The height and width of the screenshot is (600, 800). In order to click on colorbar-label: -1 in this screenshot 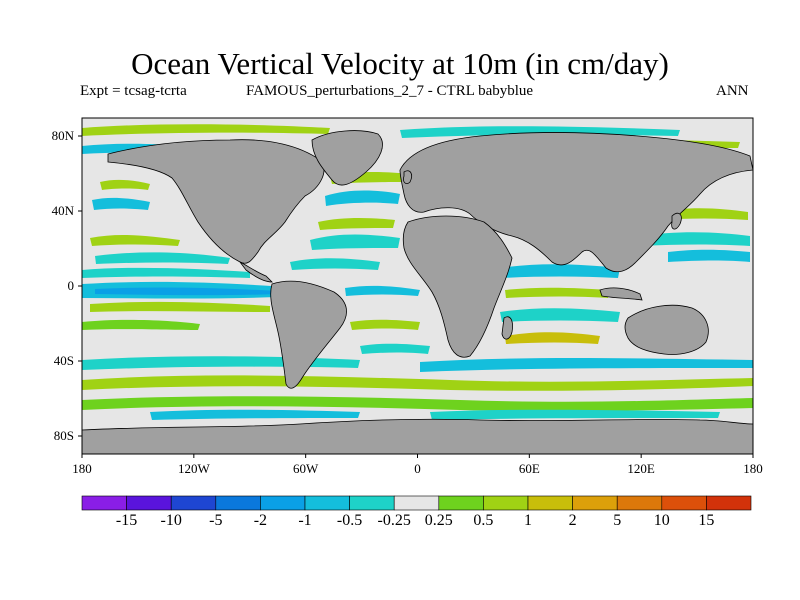, I will do `click(305, 520)`.